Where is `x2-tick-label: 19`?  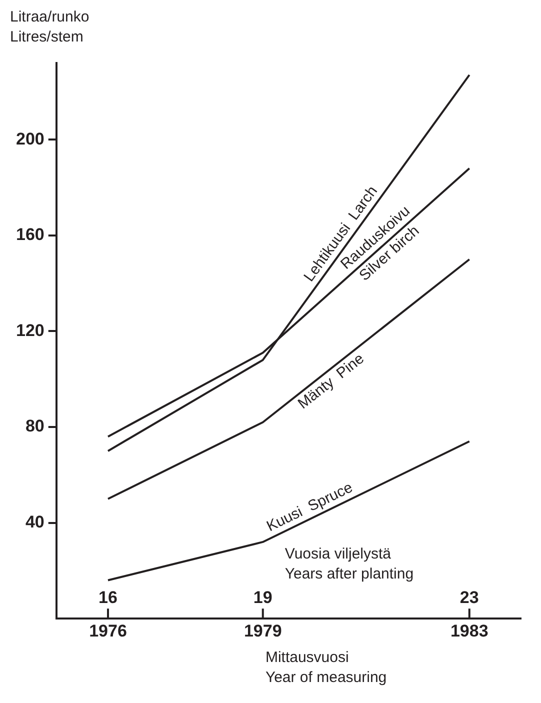 x2-tick-label: 19 is located at coordinates (262, 597).